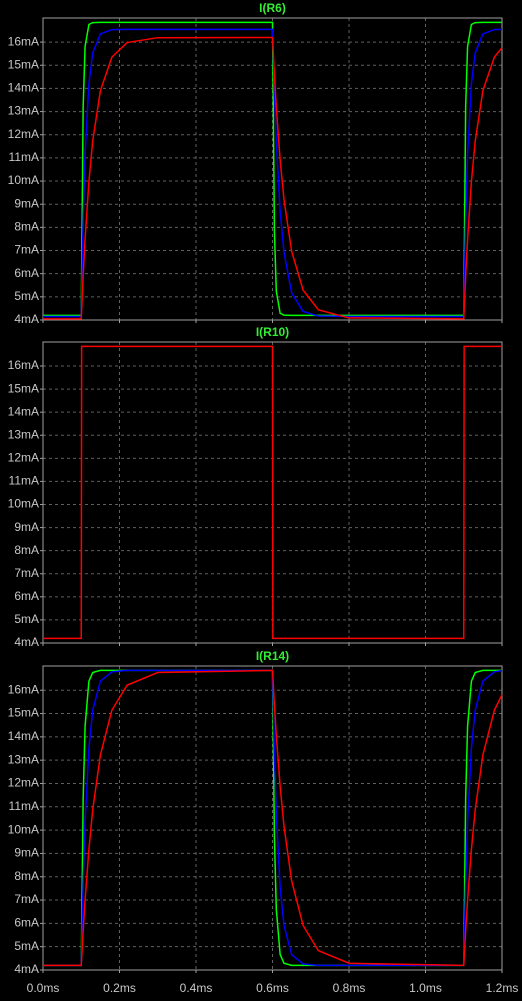 The image size is (522, 1001). Describe the element at coordinates (43, 988) in the screenshot. I see `x-tick-label: 0.0ms` at that location.